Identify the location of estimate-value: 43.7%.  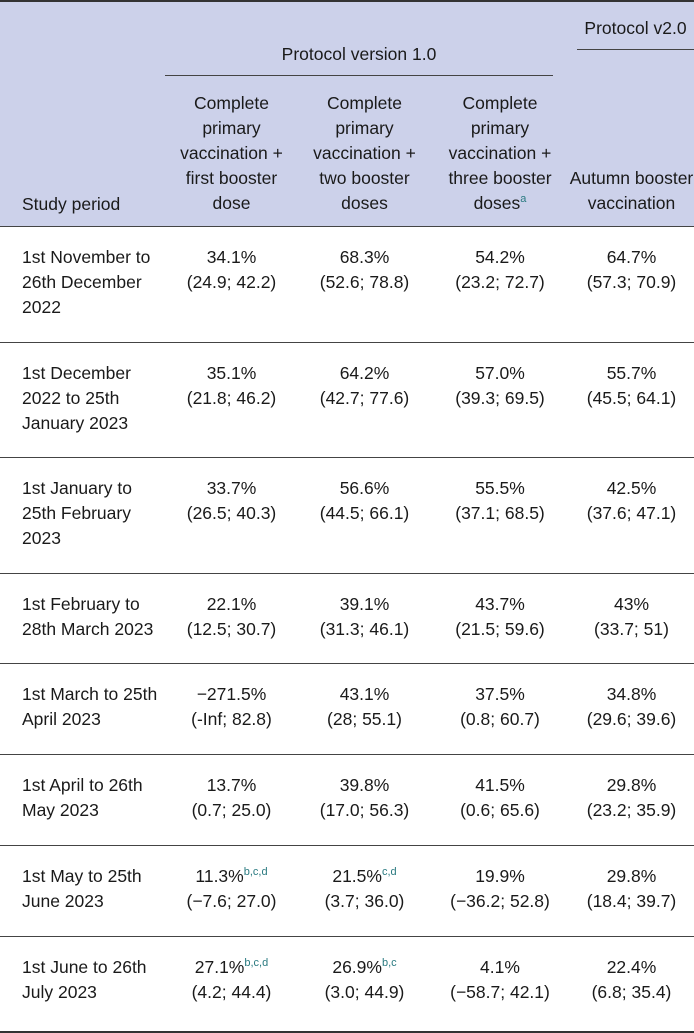
(500, 603).